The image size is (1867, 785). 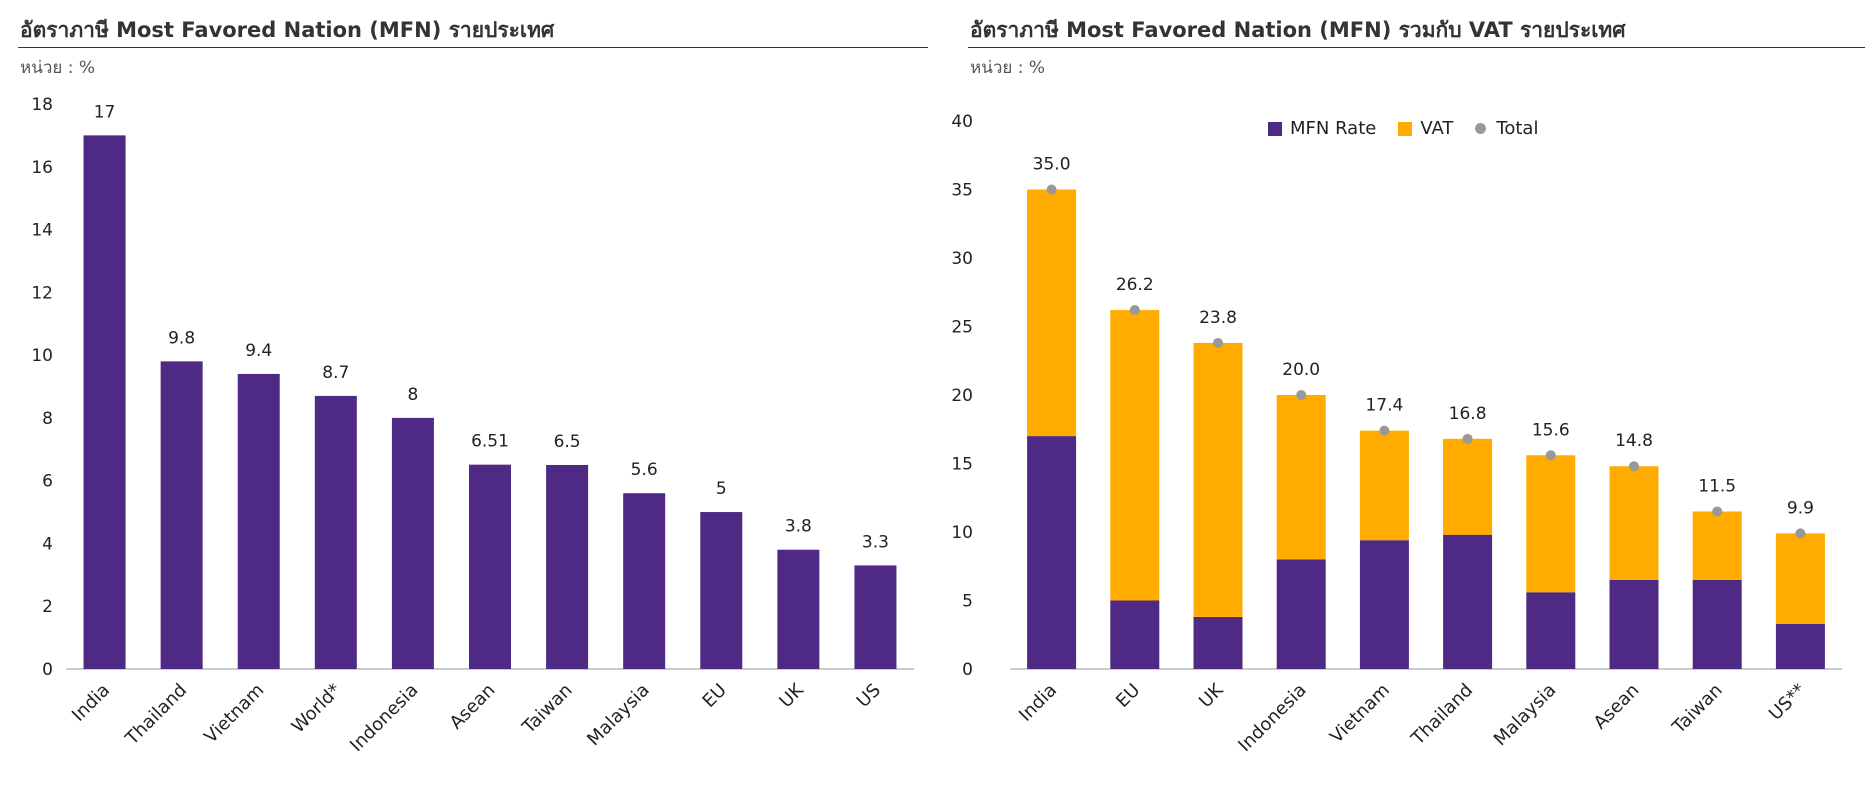 What do you see at coordinates (105, 112) in the screenshot?
I see `bar-data-label: 17` at bounding box center [105, 112].